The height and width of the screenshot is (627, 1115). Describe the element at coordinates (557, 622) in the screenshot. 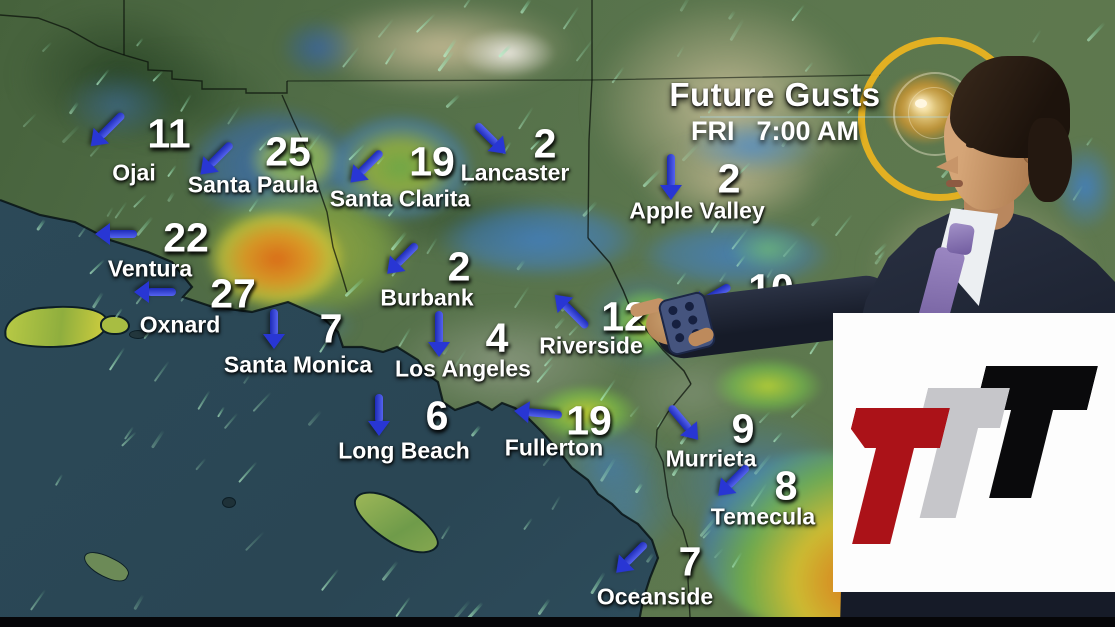

I see `letterbox-bottom-bar` at that location.